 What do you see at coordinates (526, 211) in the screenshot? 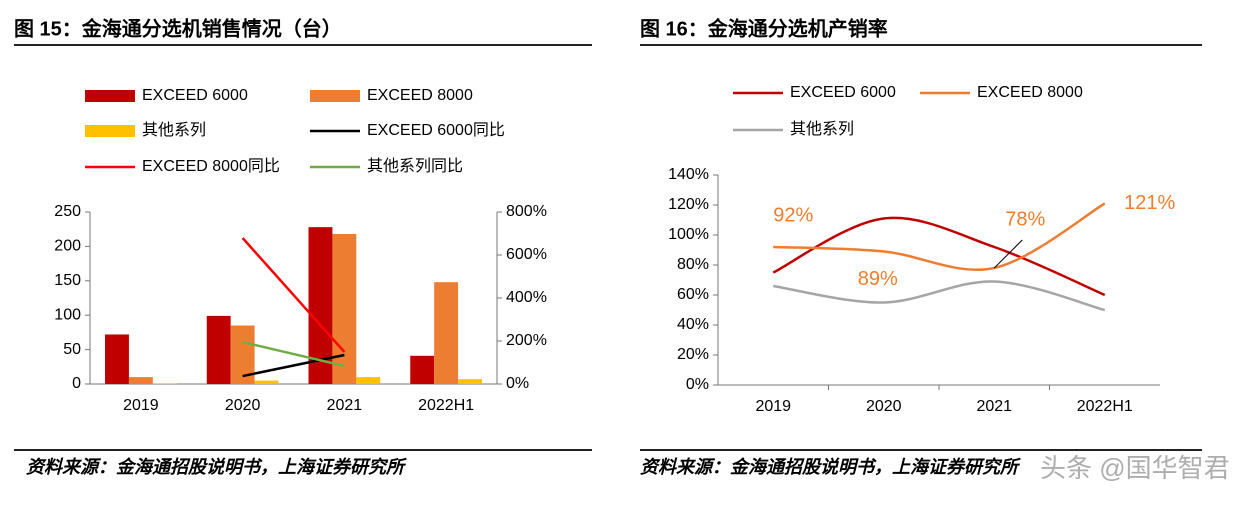
I see `y2-tick-label: 800%` at bounding box center [526, 211].